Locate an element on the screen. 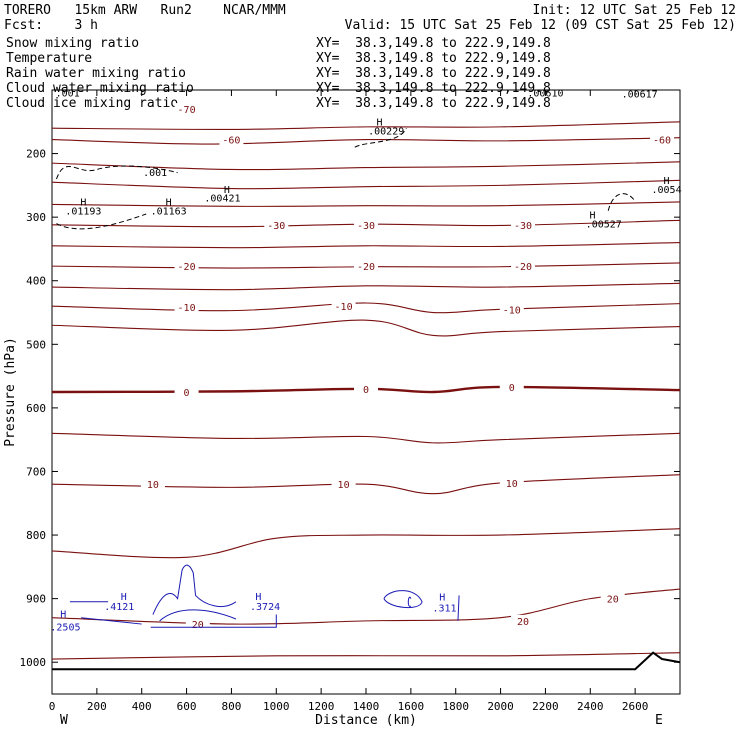  y-tick-label: 200 is located at coordinates (36, 154).